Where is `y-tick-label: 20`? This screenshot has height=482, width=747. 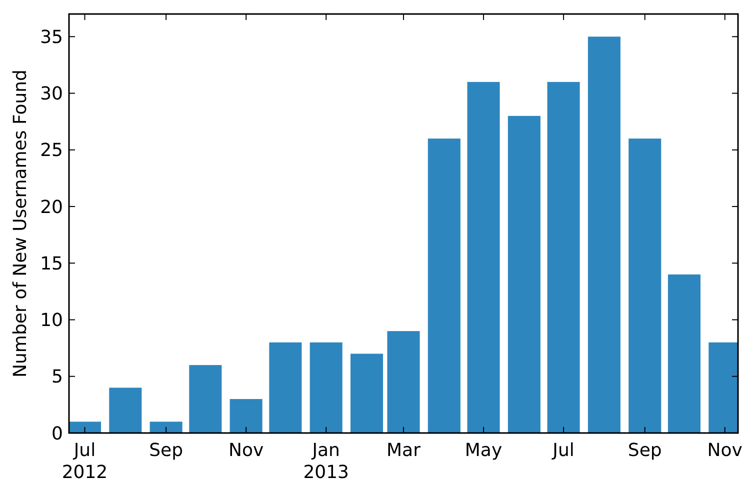
y-tick-label: 20 is located at coordinates (51, 207).